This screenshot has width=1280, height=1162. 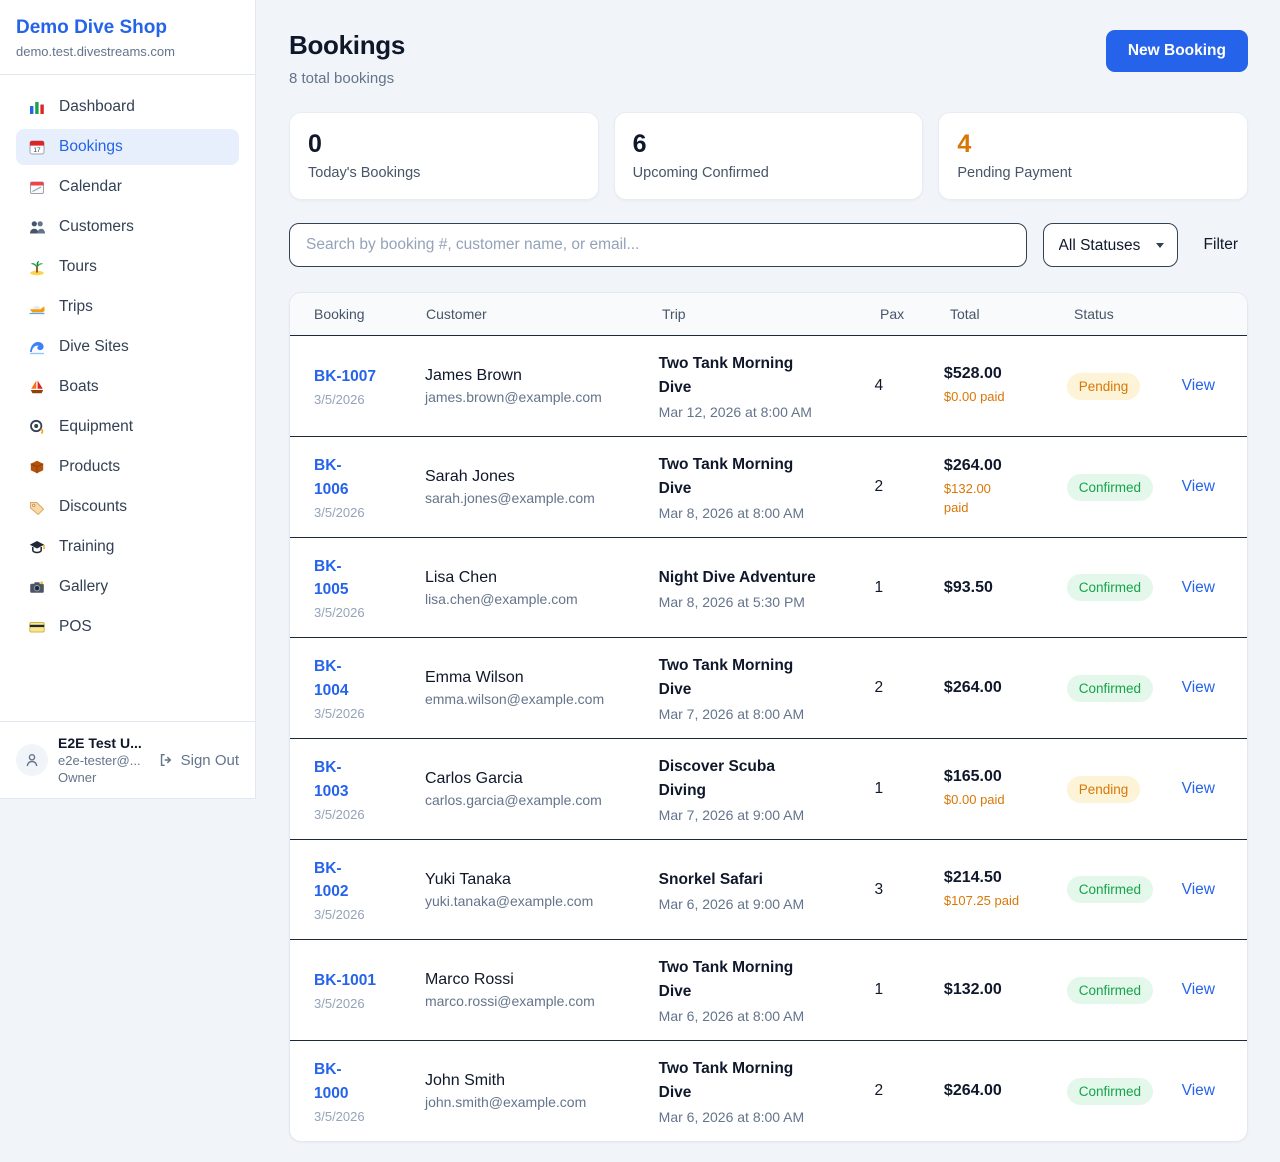 I want to click on equipment-icon, so click(x=37, y=427).